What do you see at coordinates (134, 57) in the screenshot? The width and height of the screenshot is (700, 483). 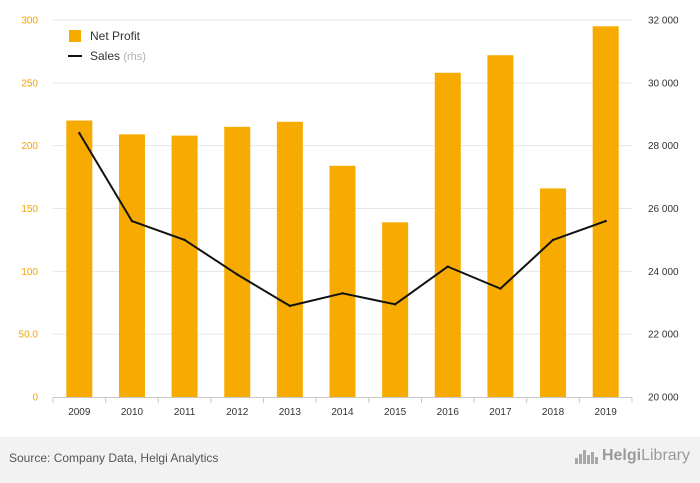 I see `legend-rhs-note: (rhs)` at bounding box center [134, 57].